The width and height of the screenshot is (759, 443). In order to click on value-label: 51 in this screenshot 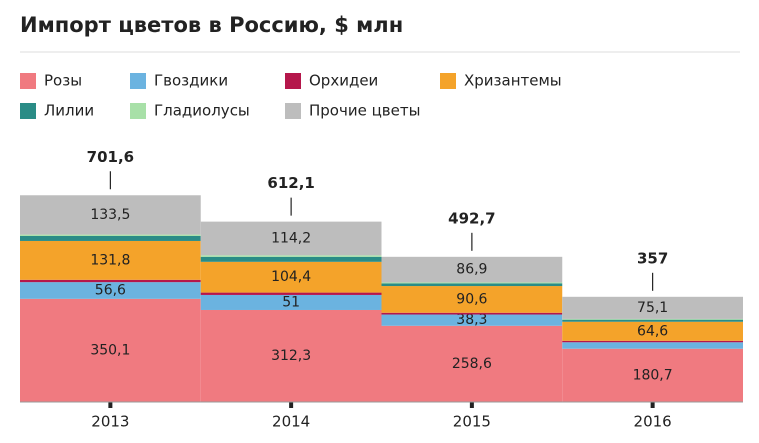, I will do `click(291, 302)`.